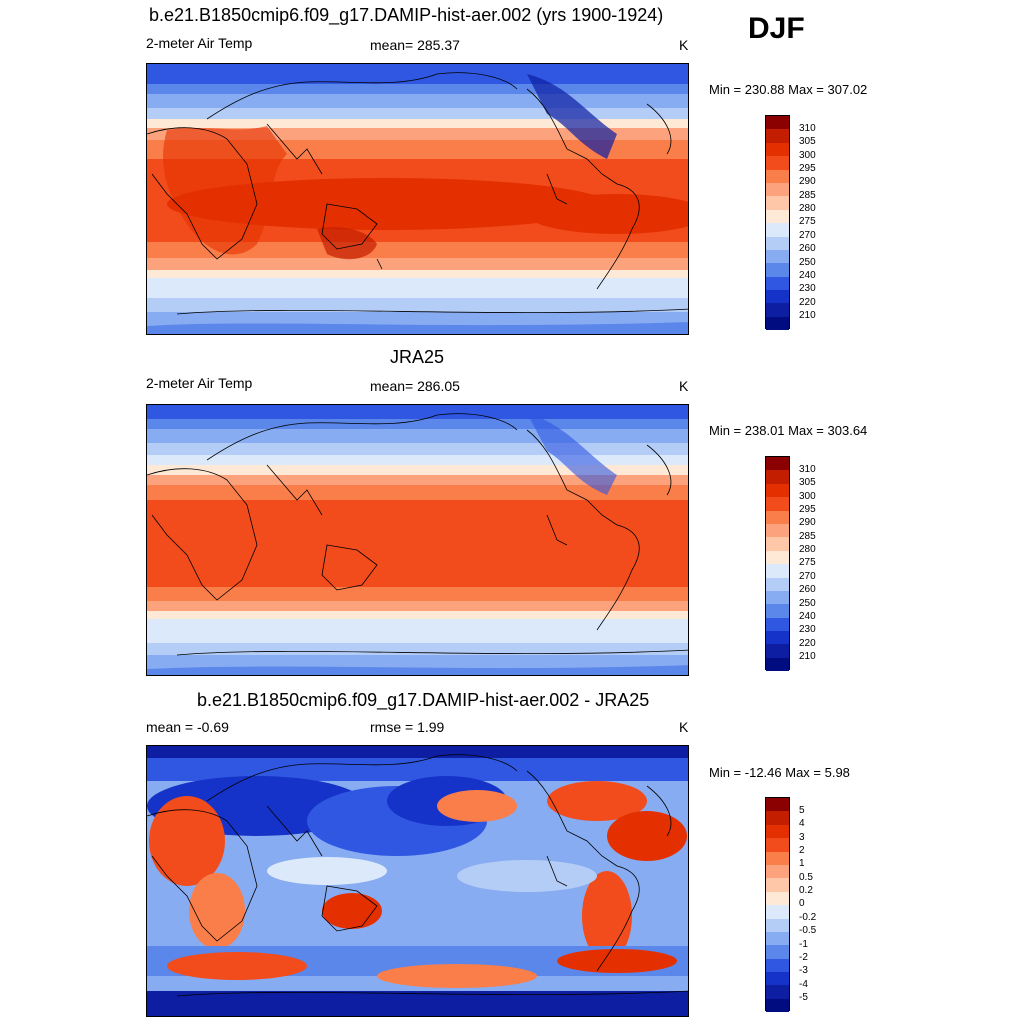  I want to click on colorbar-3-tick: 4, so click(802, 823).